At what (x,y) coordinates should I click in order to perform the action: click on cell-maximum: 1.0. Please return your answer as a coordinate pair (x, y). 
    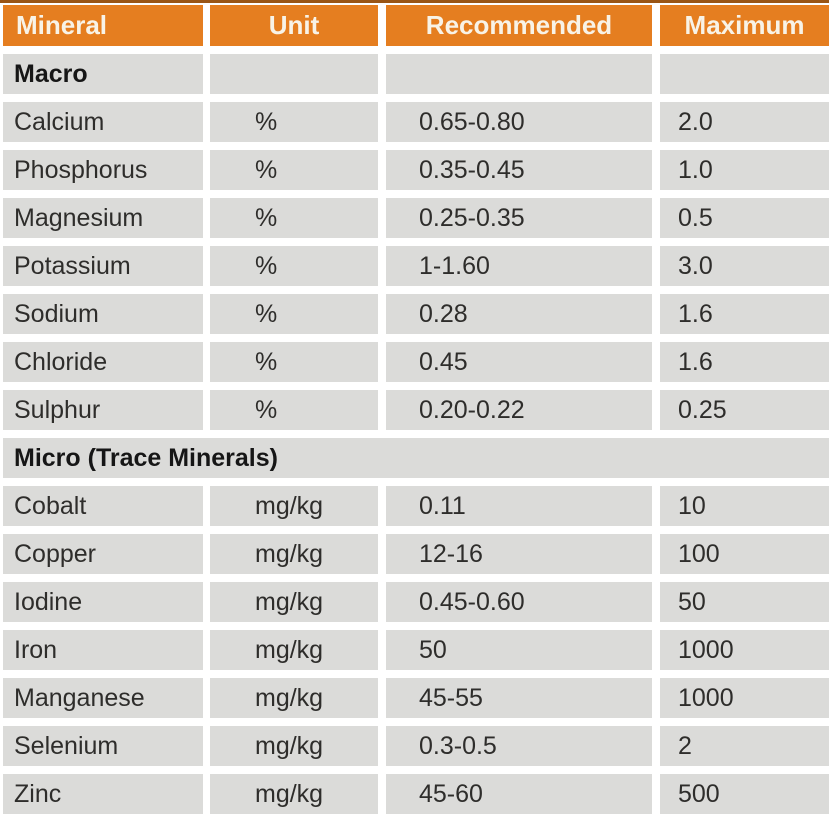
    Looking at the image, I should click on (744, 170).